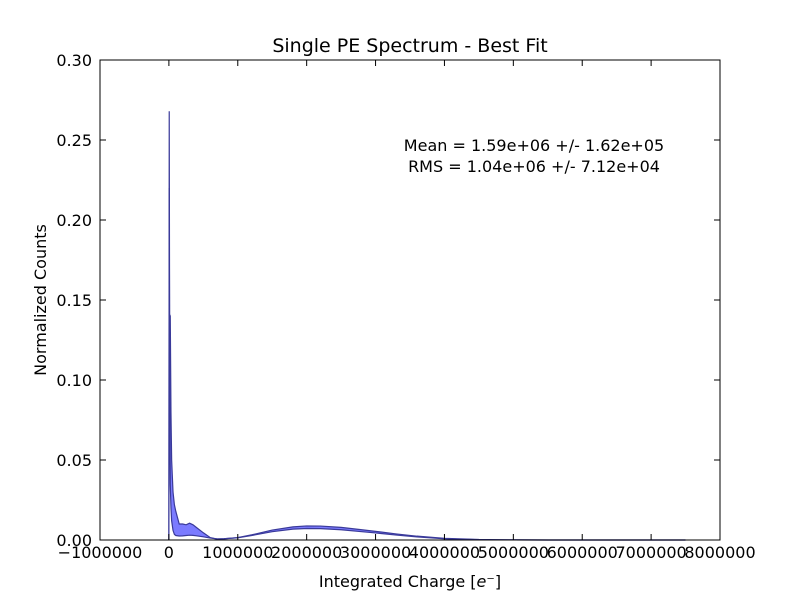  Describe the element at coordinates (74, 220) in the screenshot. I see `y-tick-label: 0.20` at that location.